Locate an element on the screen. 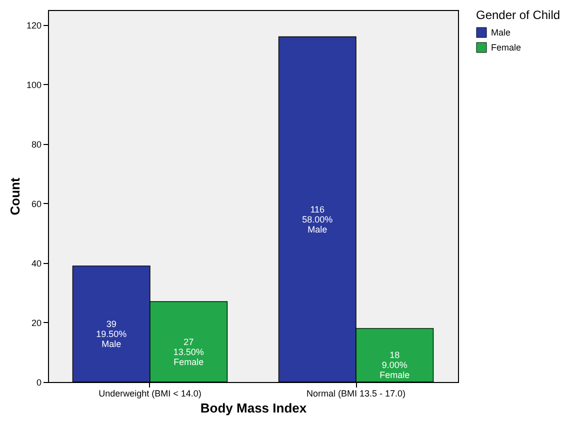 The width and height of the screenshot is (567, 423). x-tick-label: Normal (BMI 13.5 - 17.0) is located at coordinates (356, 393).